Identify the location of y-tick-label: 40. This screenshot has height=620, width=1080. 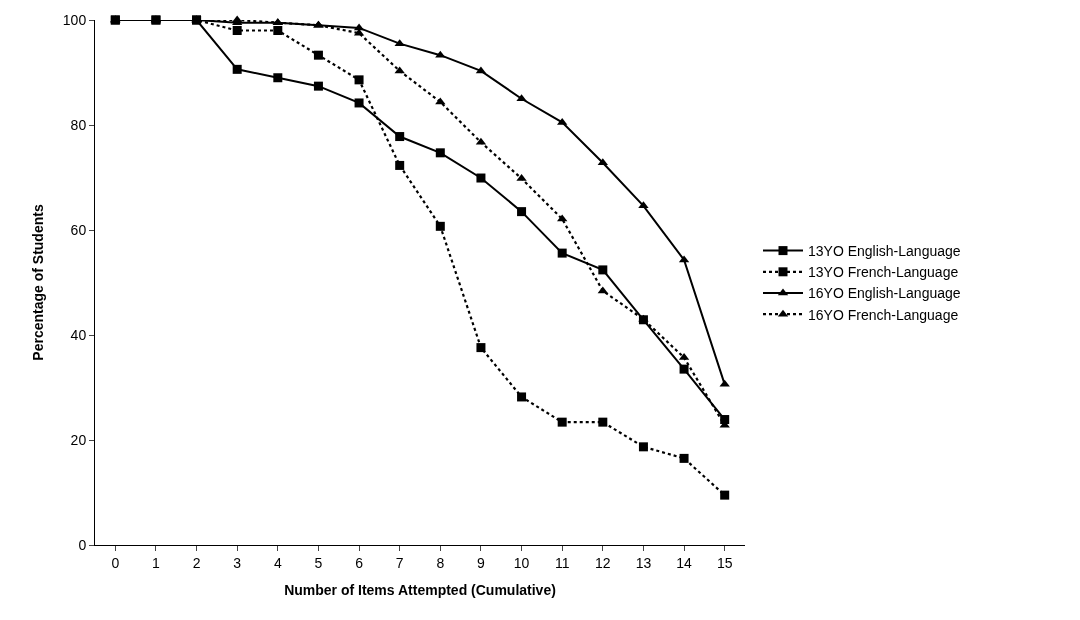
(78, 334).